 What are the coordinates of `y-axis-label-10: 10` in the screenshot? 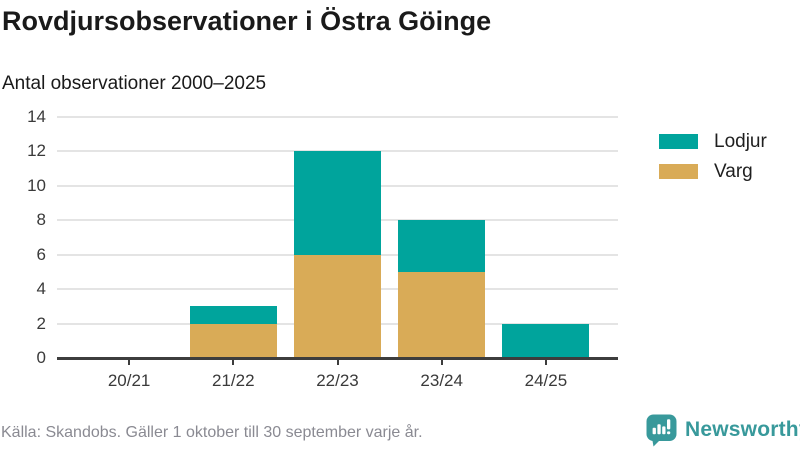 It's located at (36, 185).